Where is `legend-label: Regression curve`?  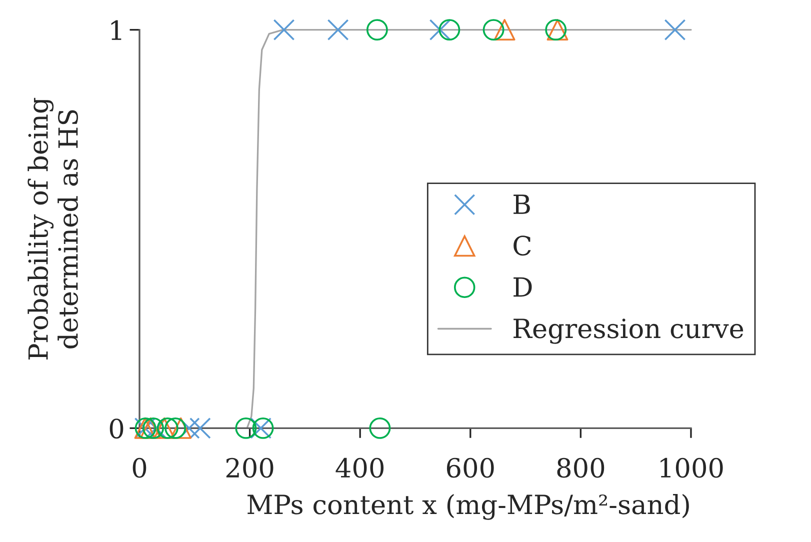
legend-label: Regression curve is located at coordinates (629, 331).